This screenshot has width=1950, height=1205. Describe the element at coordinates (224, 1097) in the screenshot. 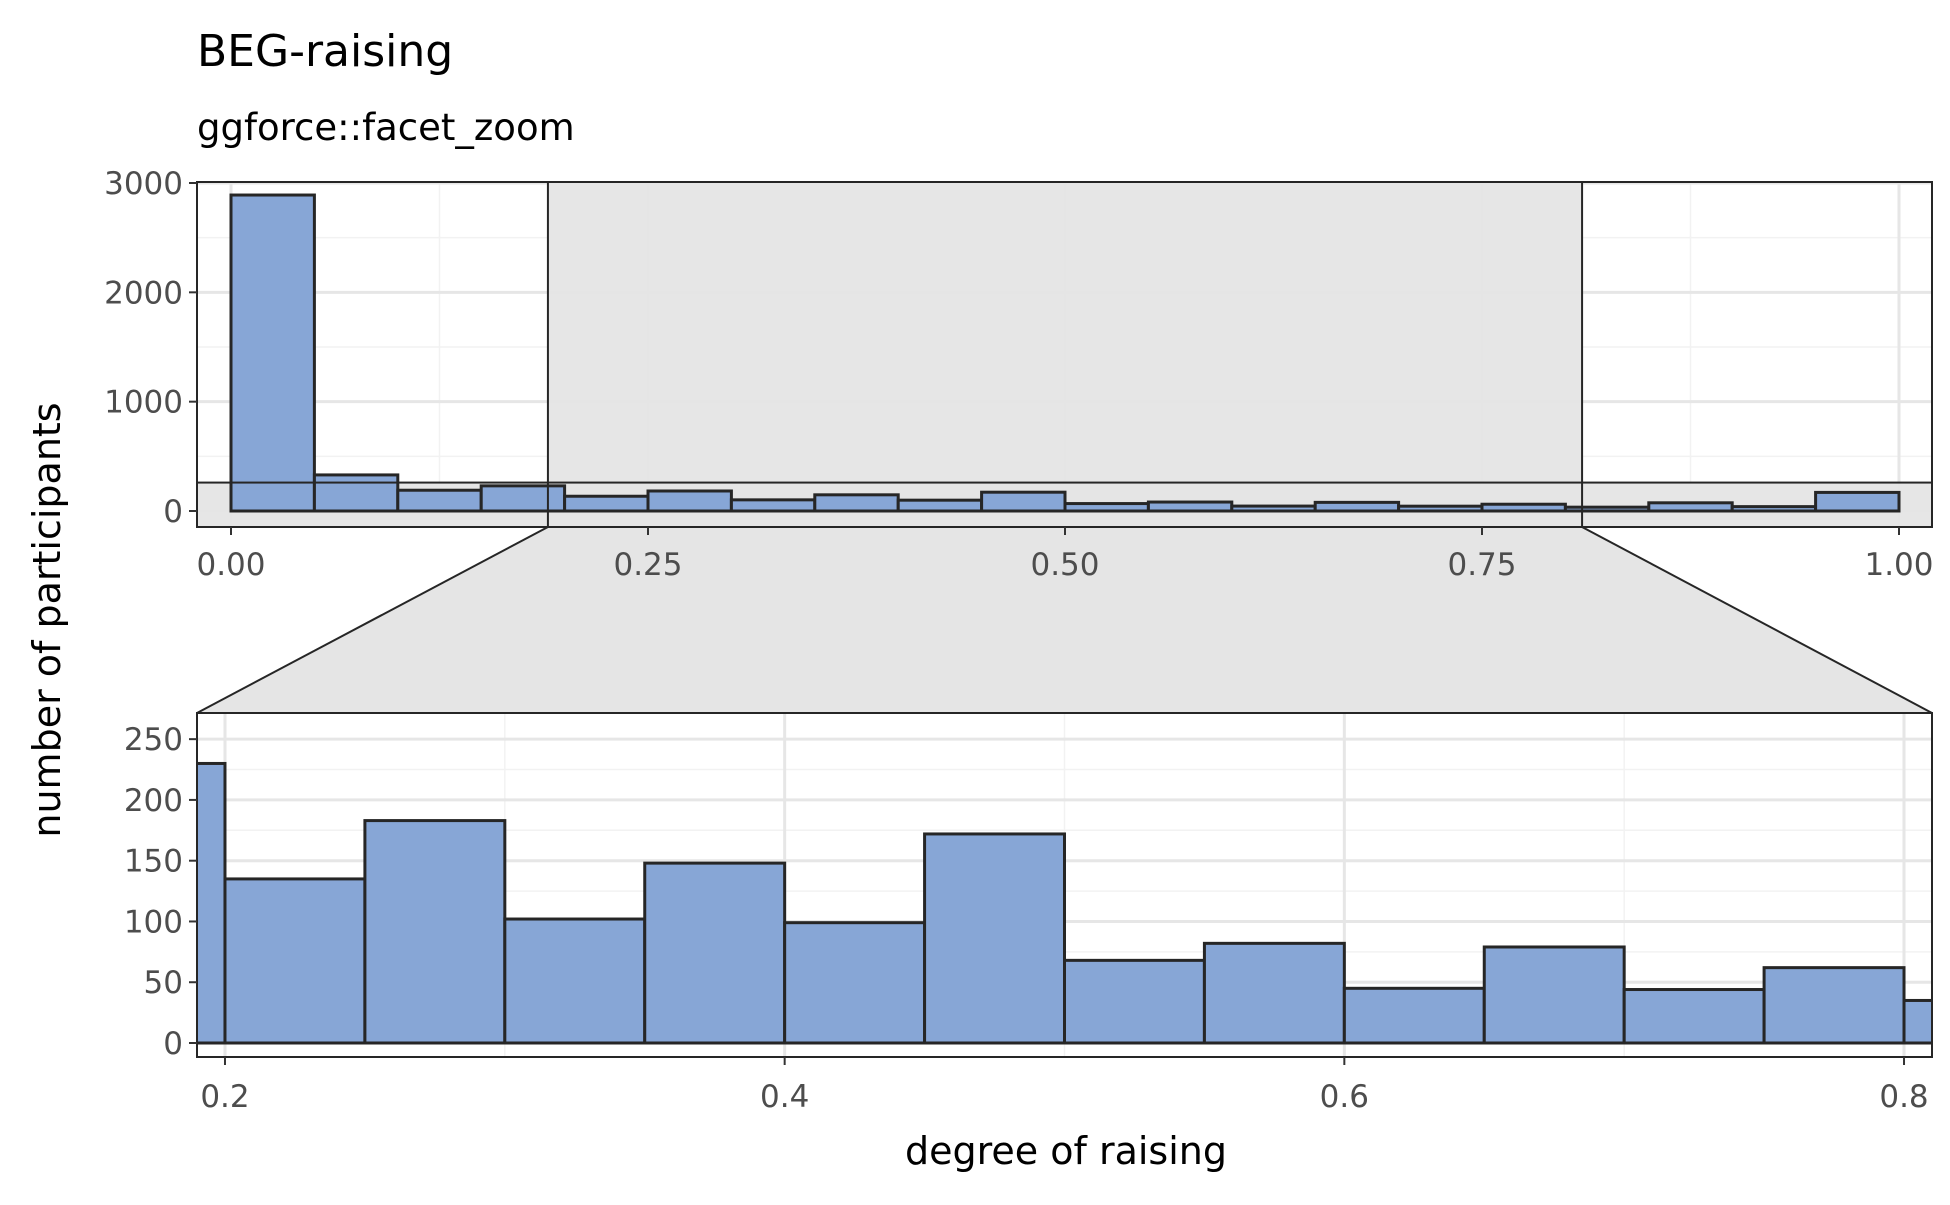

I see `zoom-x-tick-label: 0.2` at that location.